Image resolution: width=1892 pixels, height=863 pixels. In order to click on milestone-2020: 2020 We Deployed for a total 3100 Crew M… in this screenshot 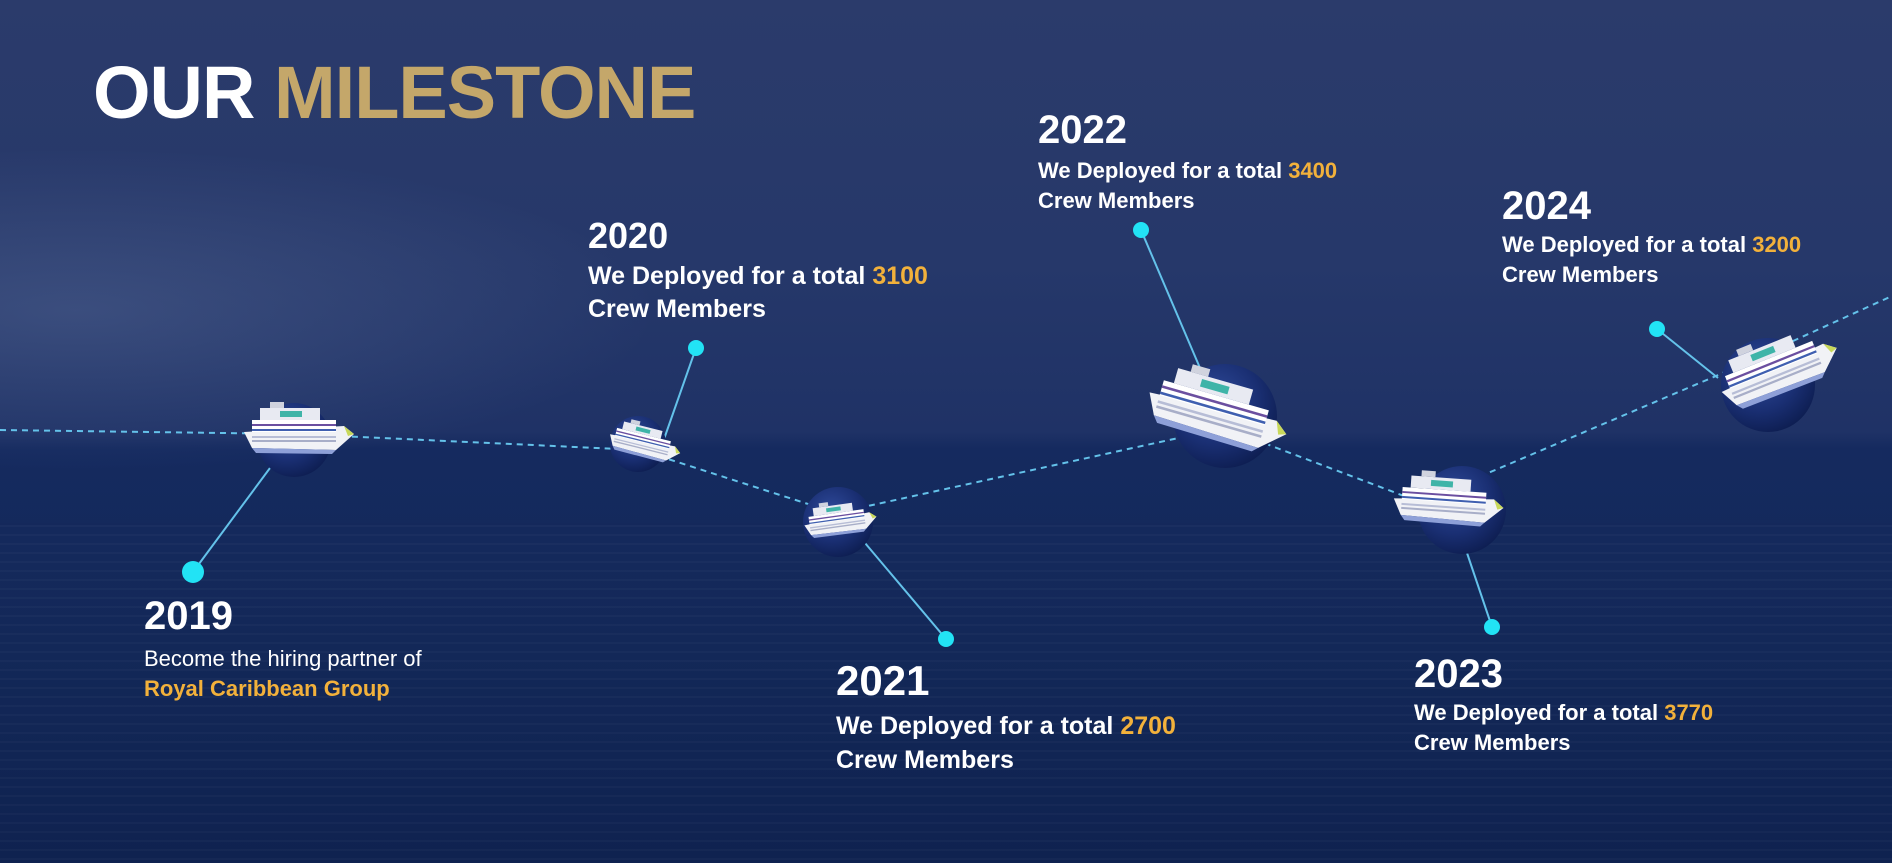, I will do `click(758, 271)`.